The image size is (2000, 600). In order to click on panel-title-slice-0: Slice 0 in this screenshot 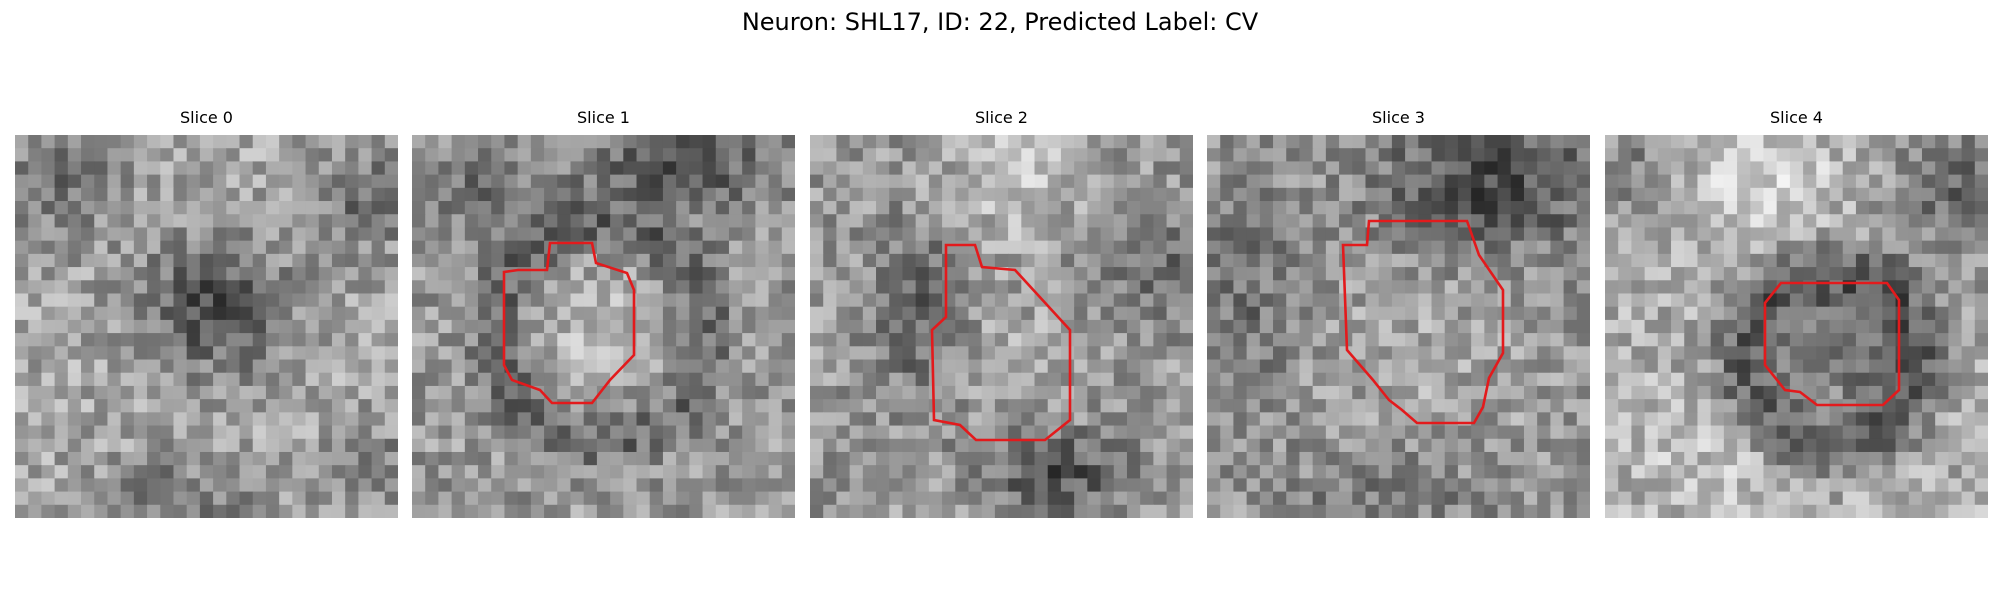, I will do `click(206, 117)`.